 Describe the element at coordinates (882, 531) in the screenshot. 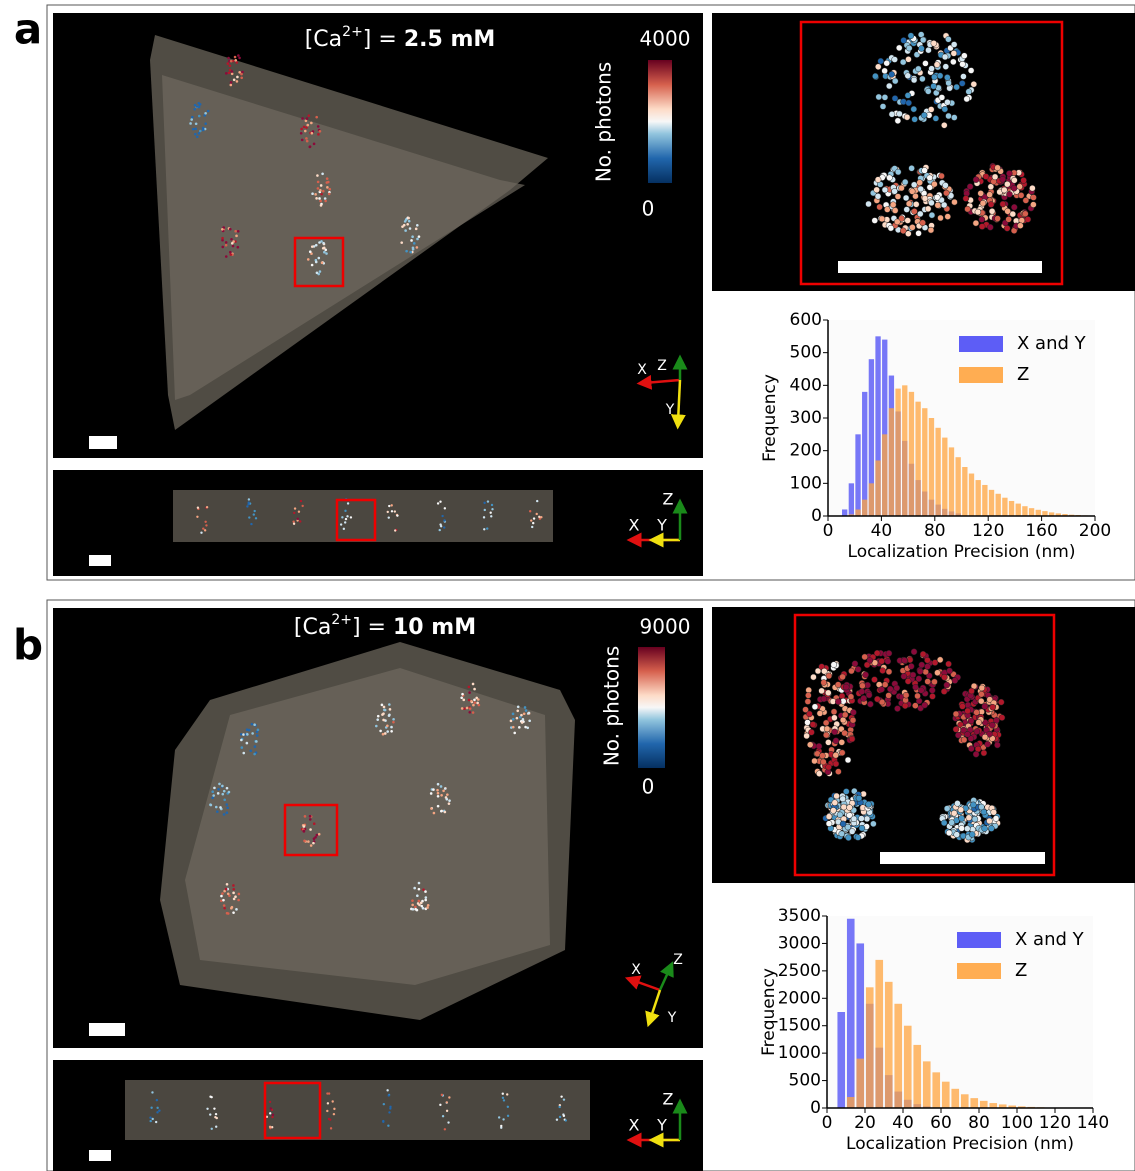

I see `x-tick-label: 40` at that location.